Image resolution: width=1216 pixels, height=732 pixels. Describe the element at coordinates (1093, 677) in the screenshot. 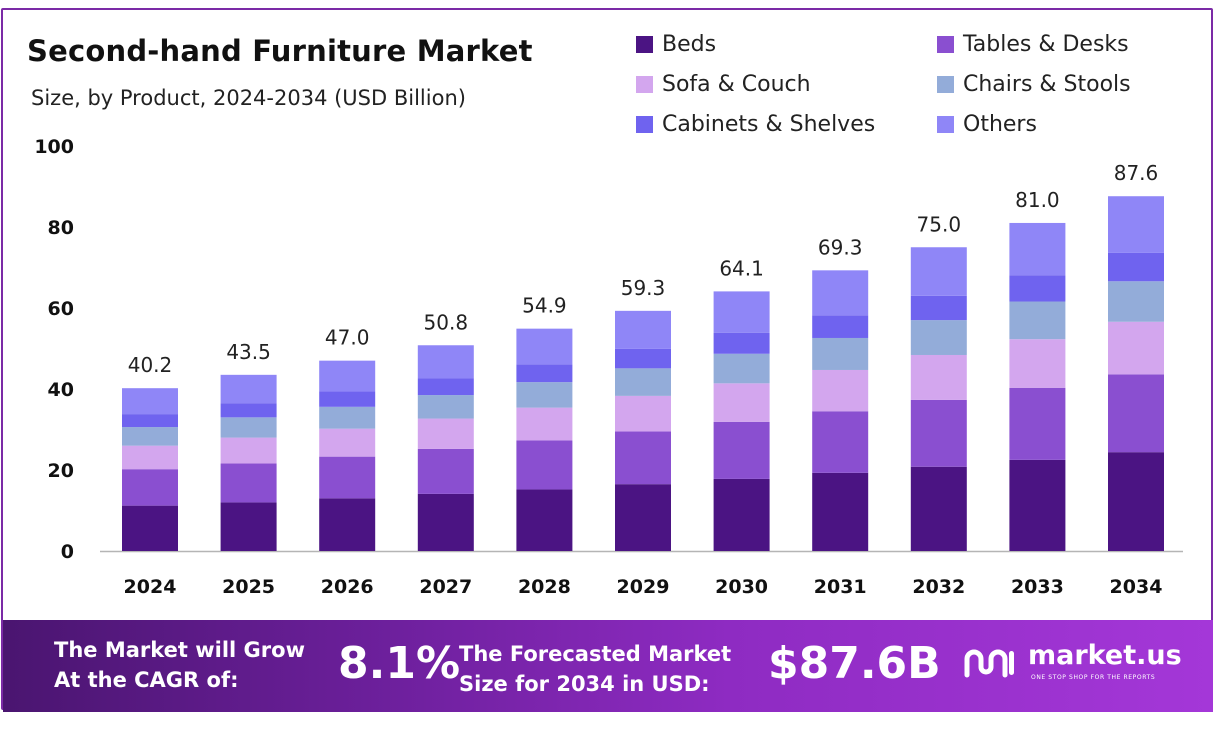

I see `brand-tagline: ONE STOP SHOP FOR THE REPORTS` at that location.